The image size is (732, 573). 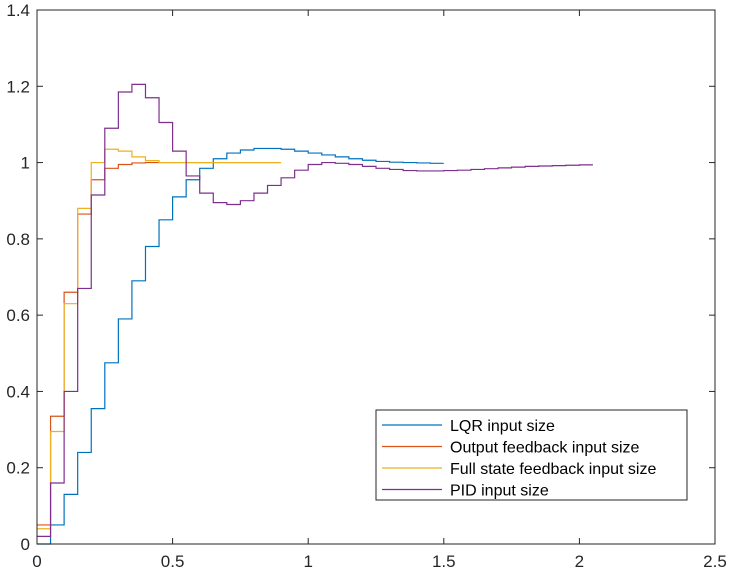 I want to click on legend-label-0: LQR input size, so click(x=502, y=426).